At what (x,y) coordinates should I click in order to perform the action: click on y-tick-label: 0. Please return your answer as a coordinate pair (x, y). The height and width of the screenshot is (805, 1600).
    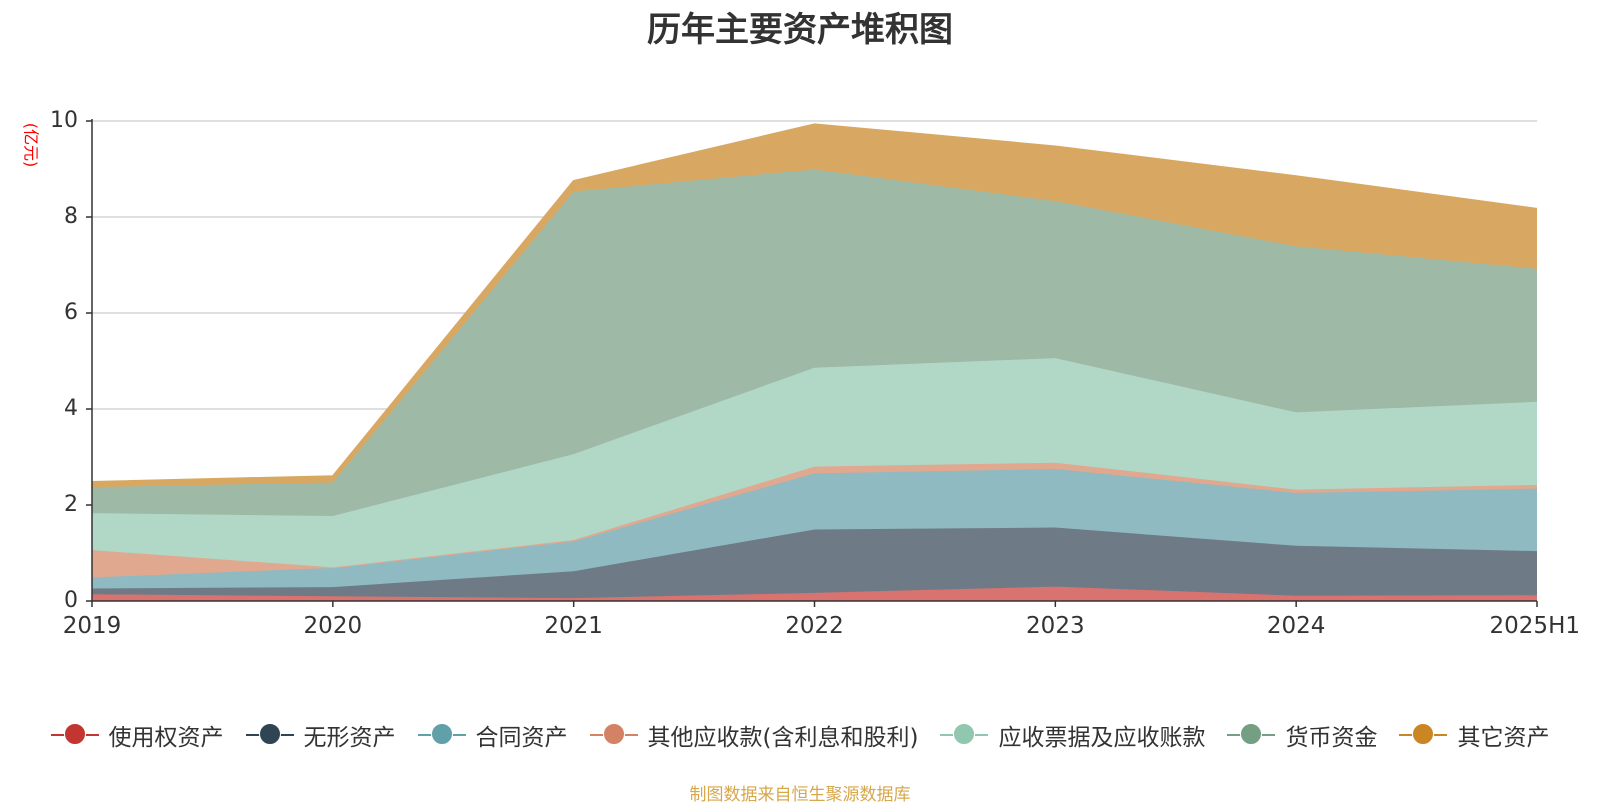
    Looking at the image, I should click on (71, 600).